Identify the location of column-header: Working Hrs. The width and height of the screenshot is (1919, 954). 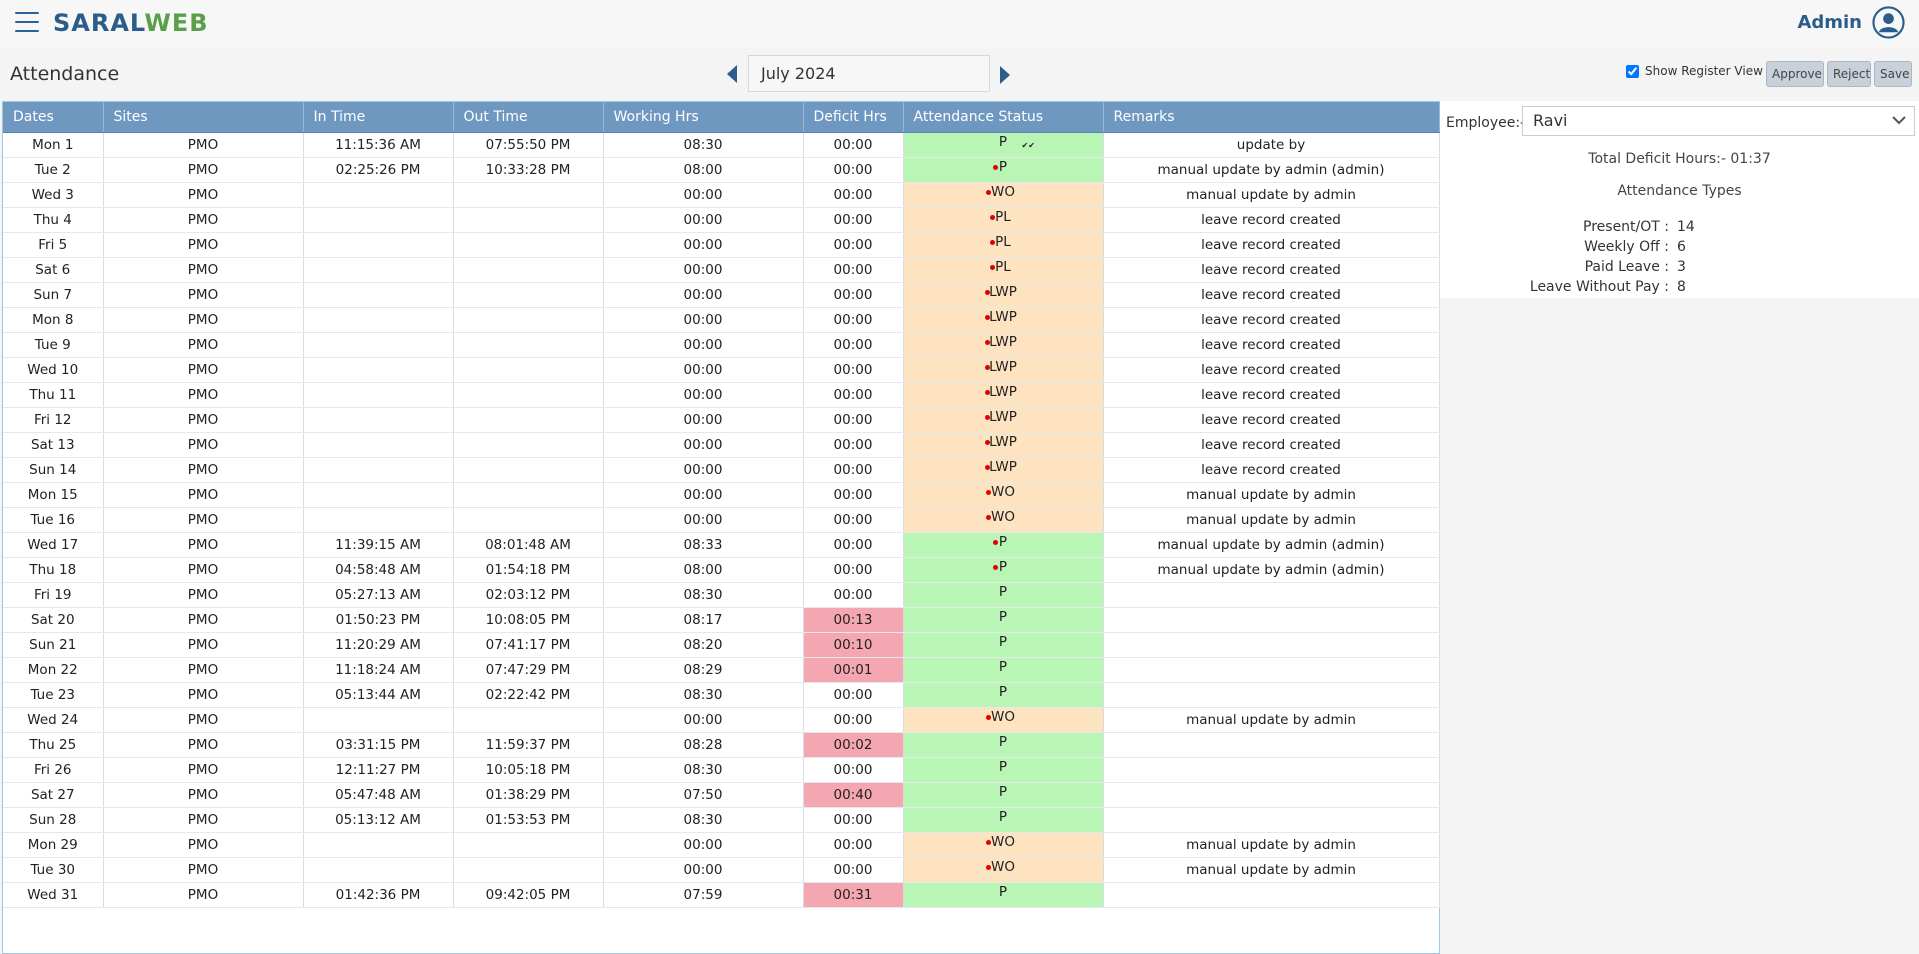
(703, 117).